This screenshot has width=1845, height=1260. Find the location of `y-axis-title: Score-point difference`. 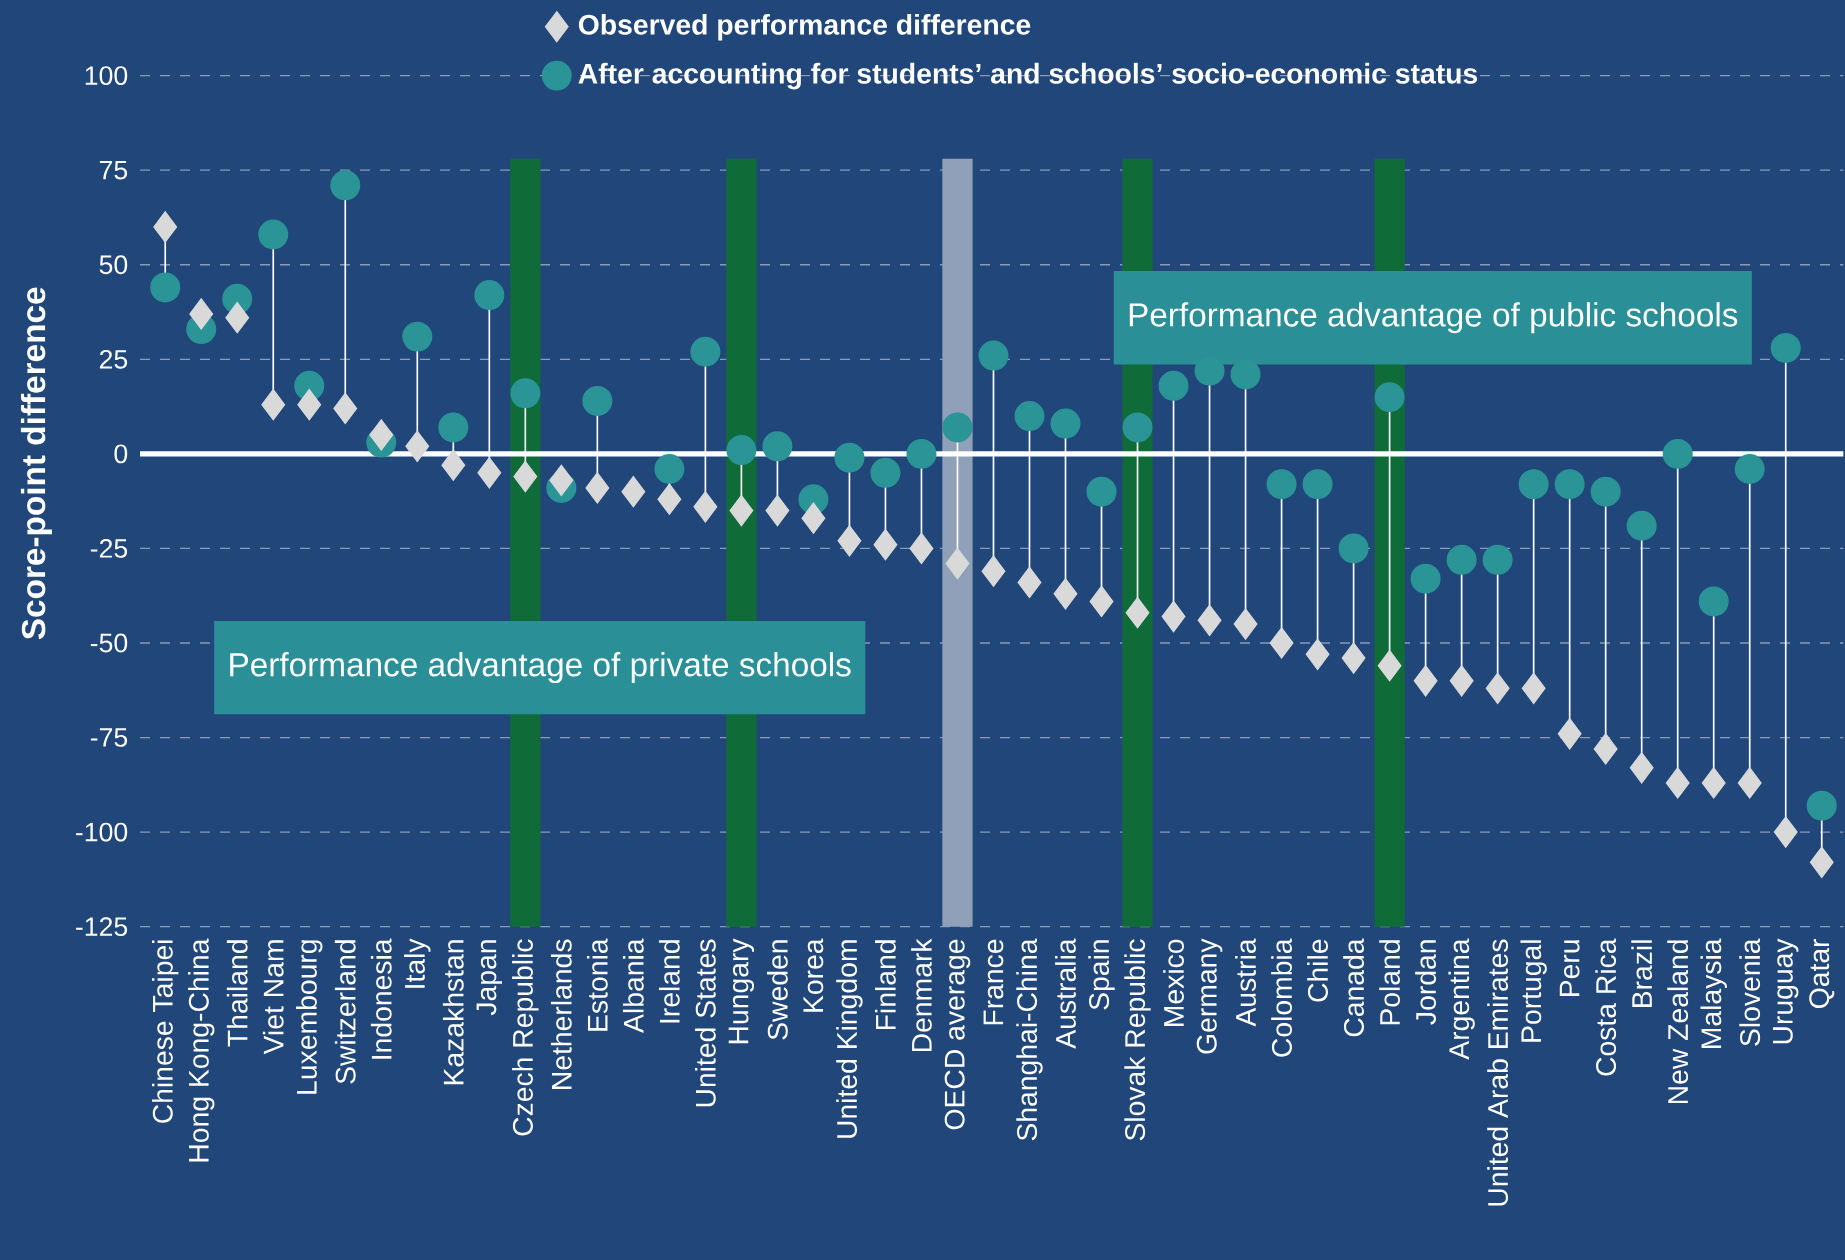

y-axis-title: Score-point difference is located at coordinates (36, 463).